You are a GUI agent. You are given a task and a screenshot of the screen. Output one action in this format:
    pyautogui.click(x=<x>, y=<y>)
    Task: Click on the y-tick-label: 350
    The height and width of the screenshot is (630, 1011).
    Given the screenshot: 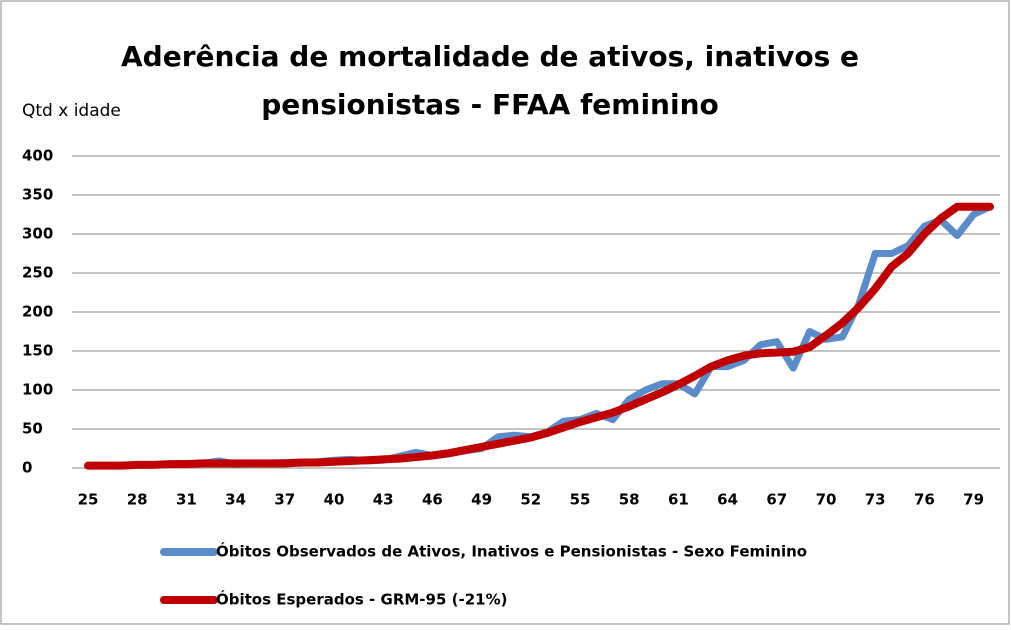 What is the action you would take?
    pyautogui.click(x=37, y=195)
    